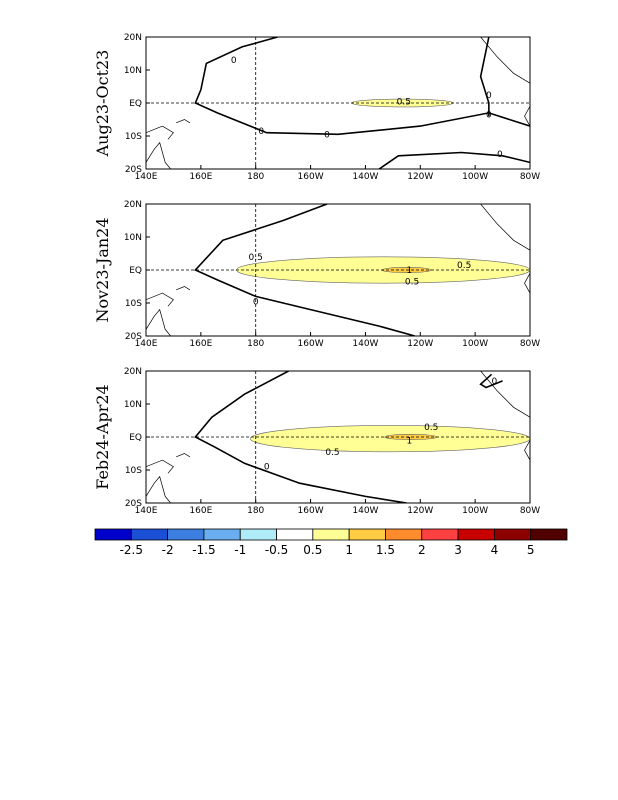  Describe the element at coordinates (102, 437) in the screenshot. I see `panel-label: Feb24-Apr24` at that location.